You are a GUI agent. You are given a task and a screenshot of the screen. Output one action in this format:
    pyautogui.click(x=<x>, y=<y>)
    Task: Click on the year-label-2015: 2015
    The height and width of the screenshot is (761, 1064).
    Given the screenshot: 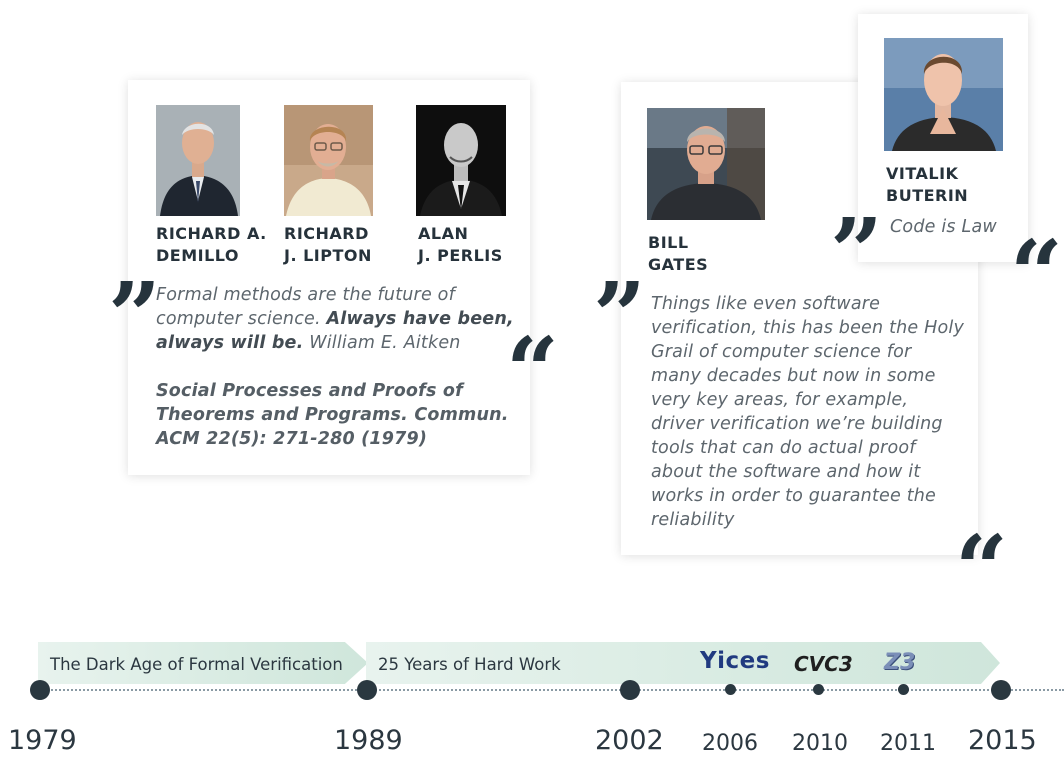 What is the action you would take?
    pyautogui.click(x=1002, y=740)
    